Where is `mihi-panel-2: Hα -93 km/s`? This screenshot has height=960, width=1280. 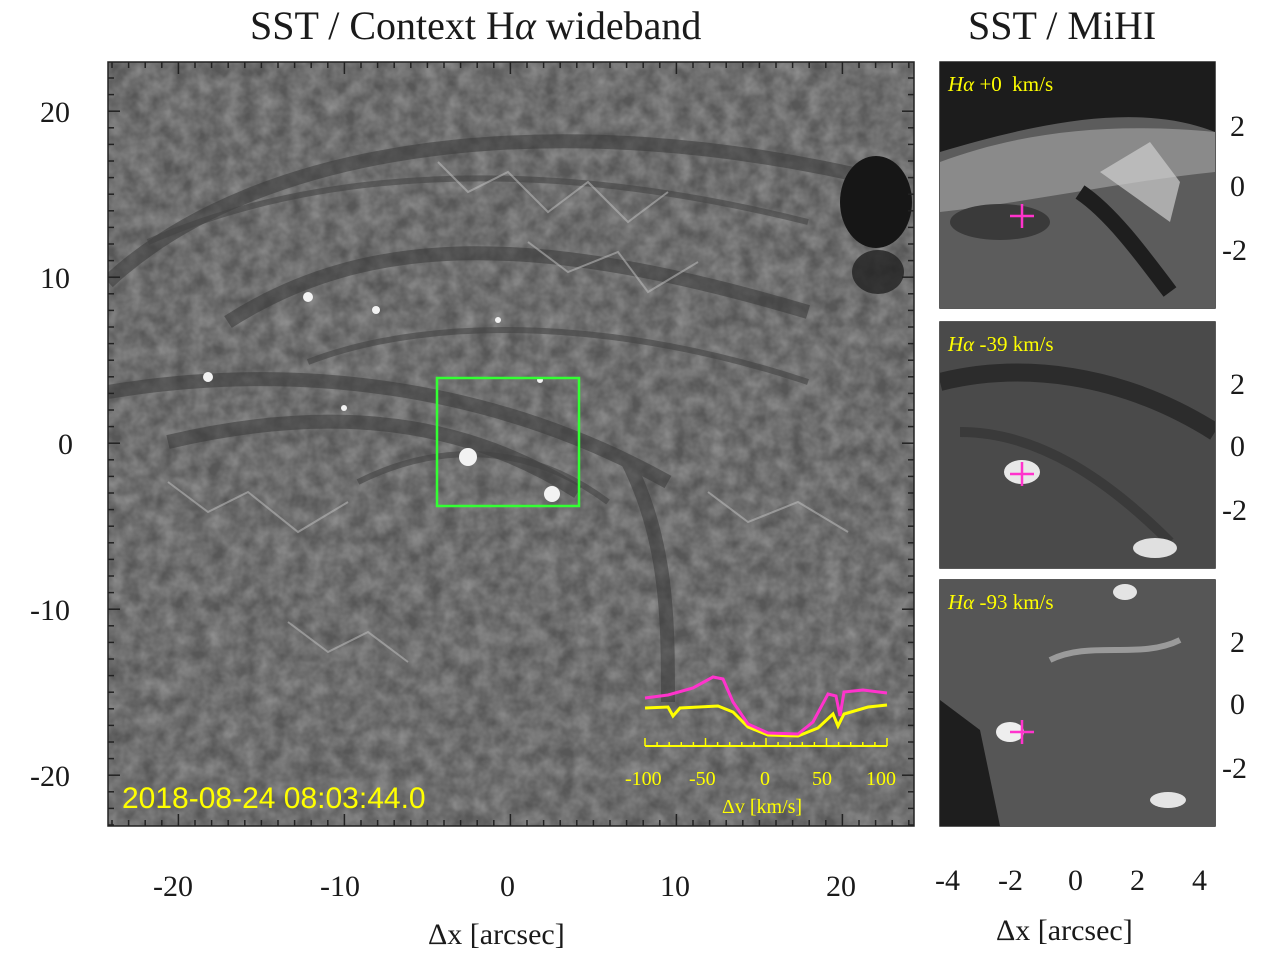 mihi-panel-2: Hα -93 km/s is located at coordinates (1077, 703).